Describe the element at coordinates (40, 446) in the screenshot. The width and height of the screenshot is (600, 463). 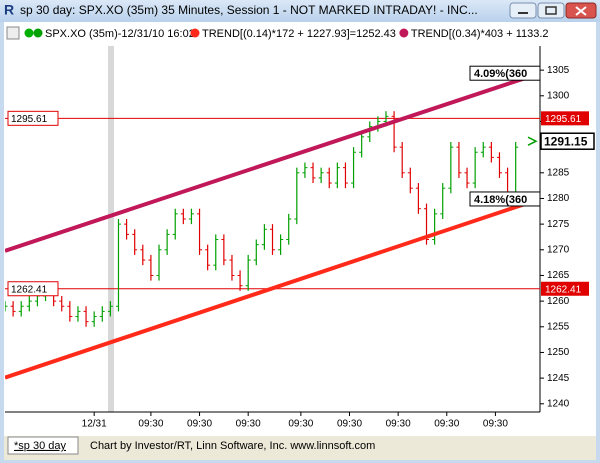
I see `chart-tab-label: *sp 30 day` at that location.